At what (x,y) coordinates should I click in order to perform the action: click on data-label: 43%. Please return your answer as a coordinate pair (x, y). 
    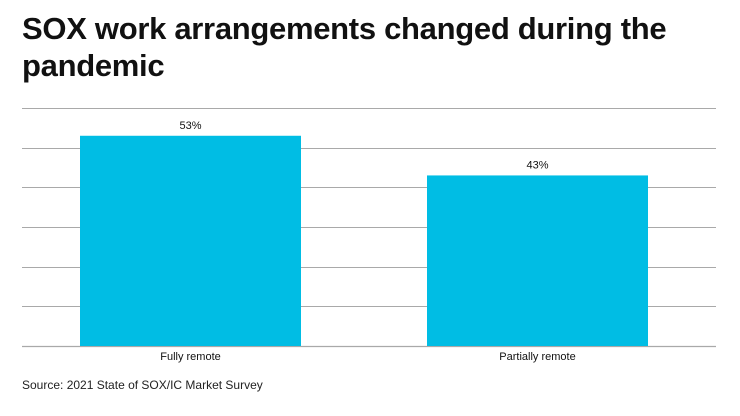
    Looking at the image, I should click on (537, 165).